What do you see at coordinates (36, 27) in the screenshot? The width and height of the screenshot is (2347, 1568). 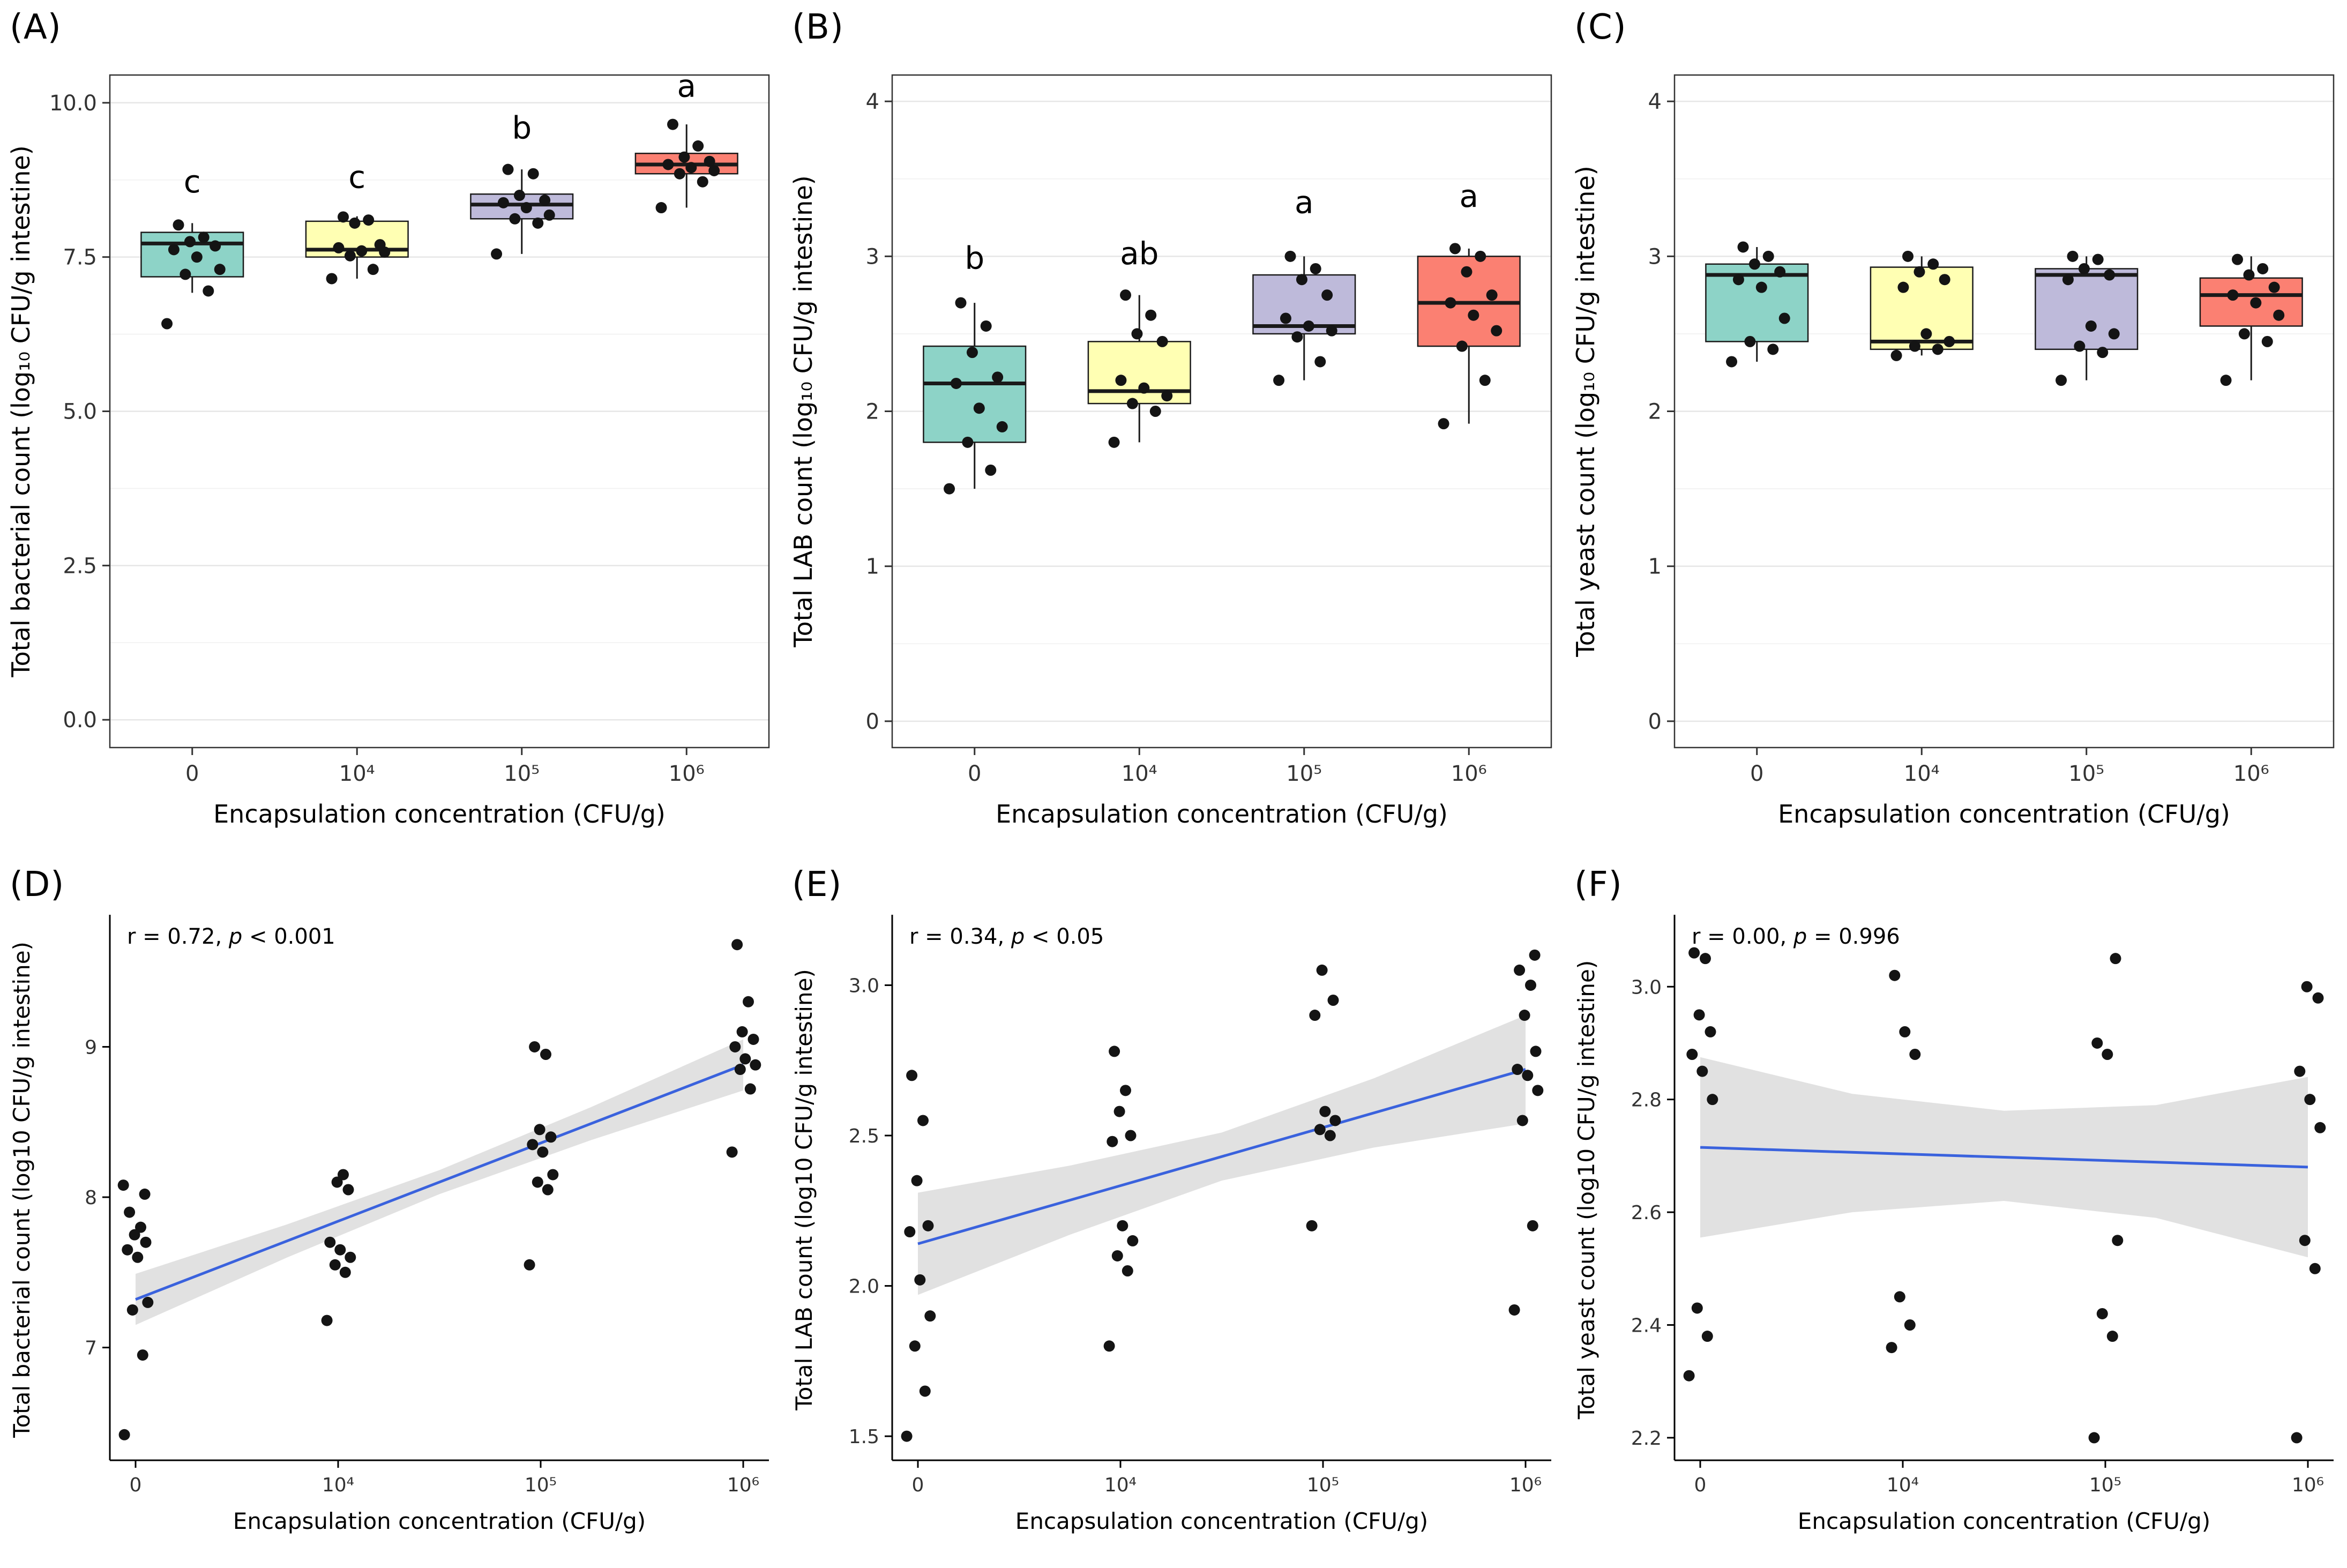 I see `panel-label-a: (A)` at bounding box center [36, 27].